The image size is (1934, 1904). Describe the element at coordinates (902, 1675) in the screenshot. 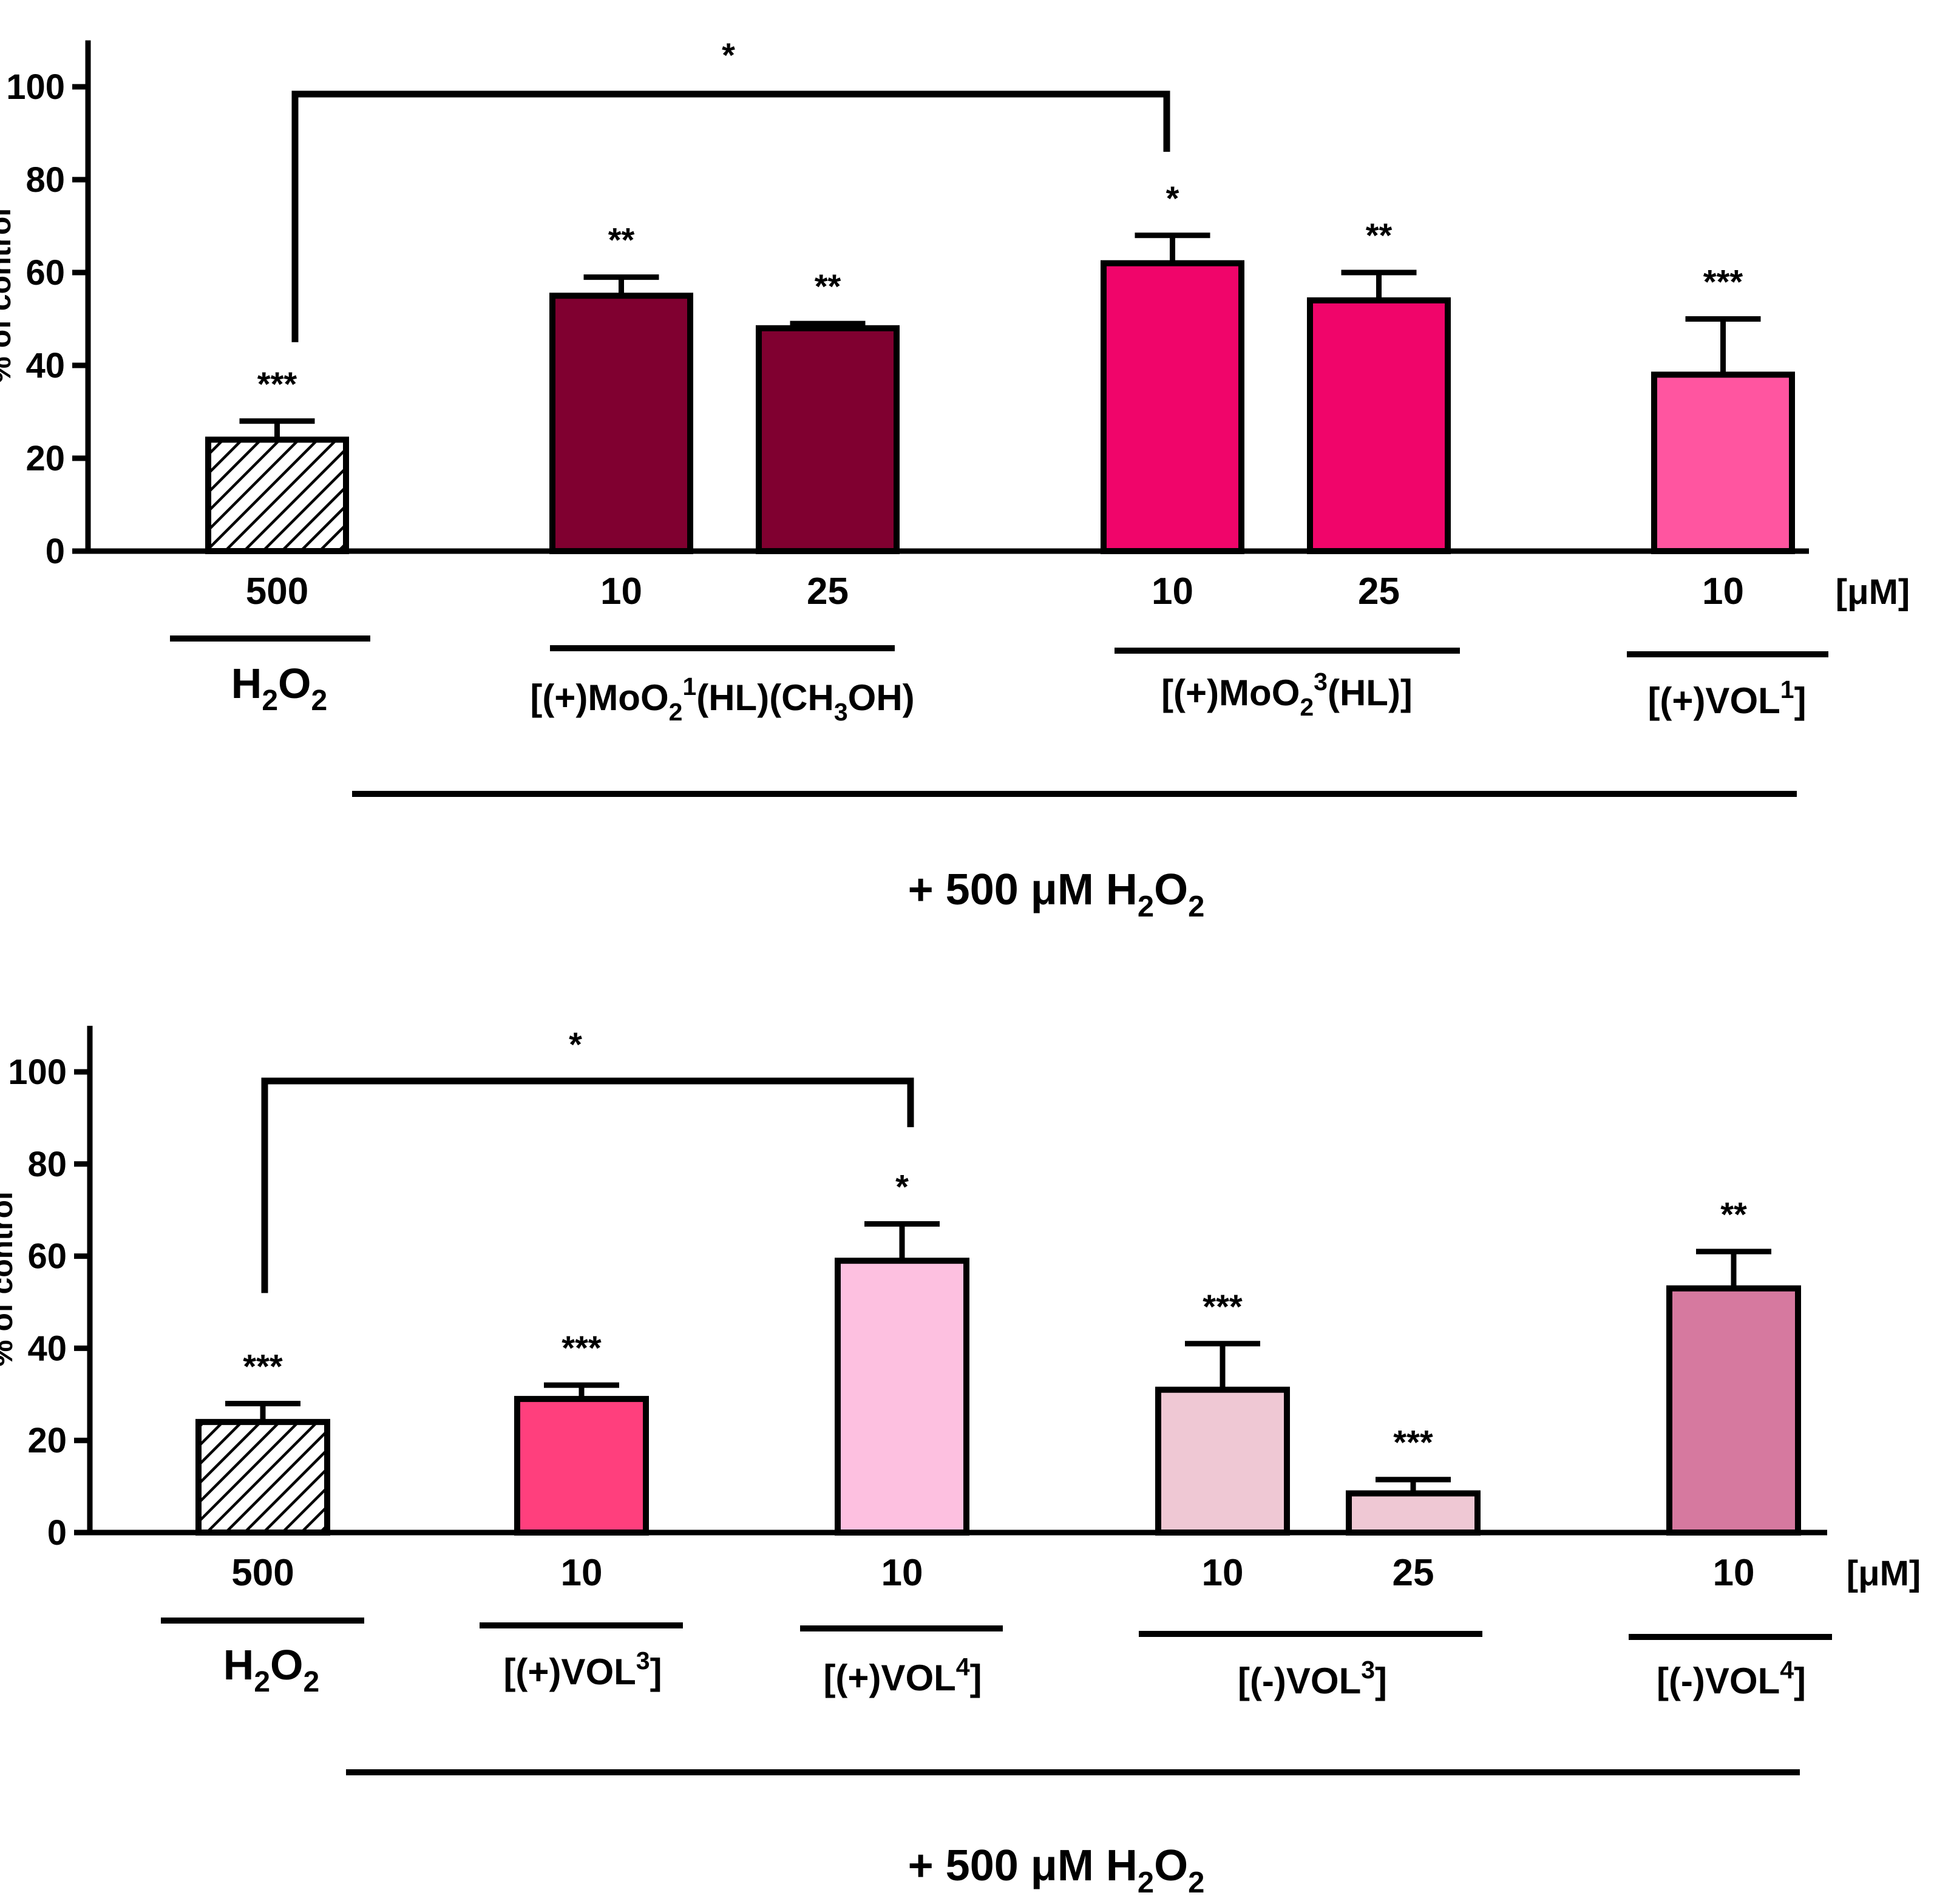

I see `group-label: [(+)VOL4]` at that location.